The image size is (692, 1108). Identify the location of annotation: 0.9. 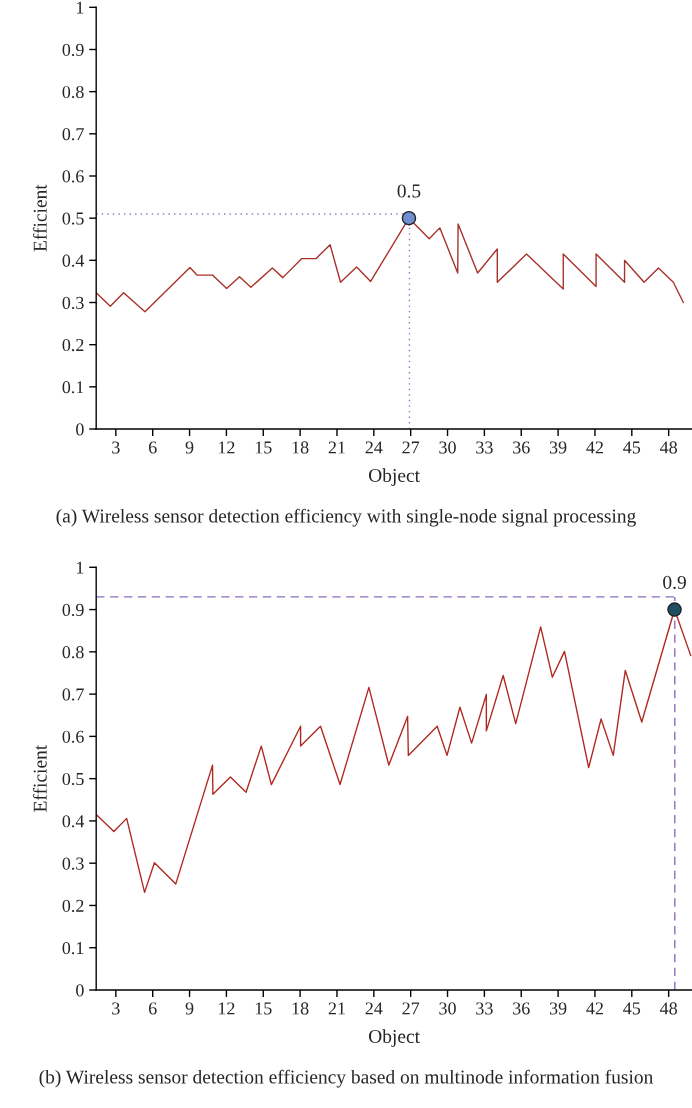
(674, 582).